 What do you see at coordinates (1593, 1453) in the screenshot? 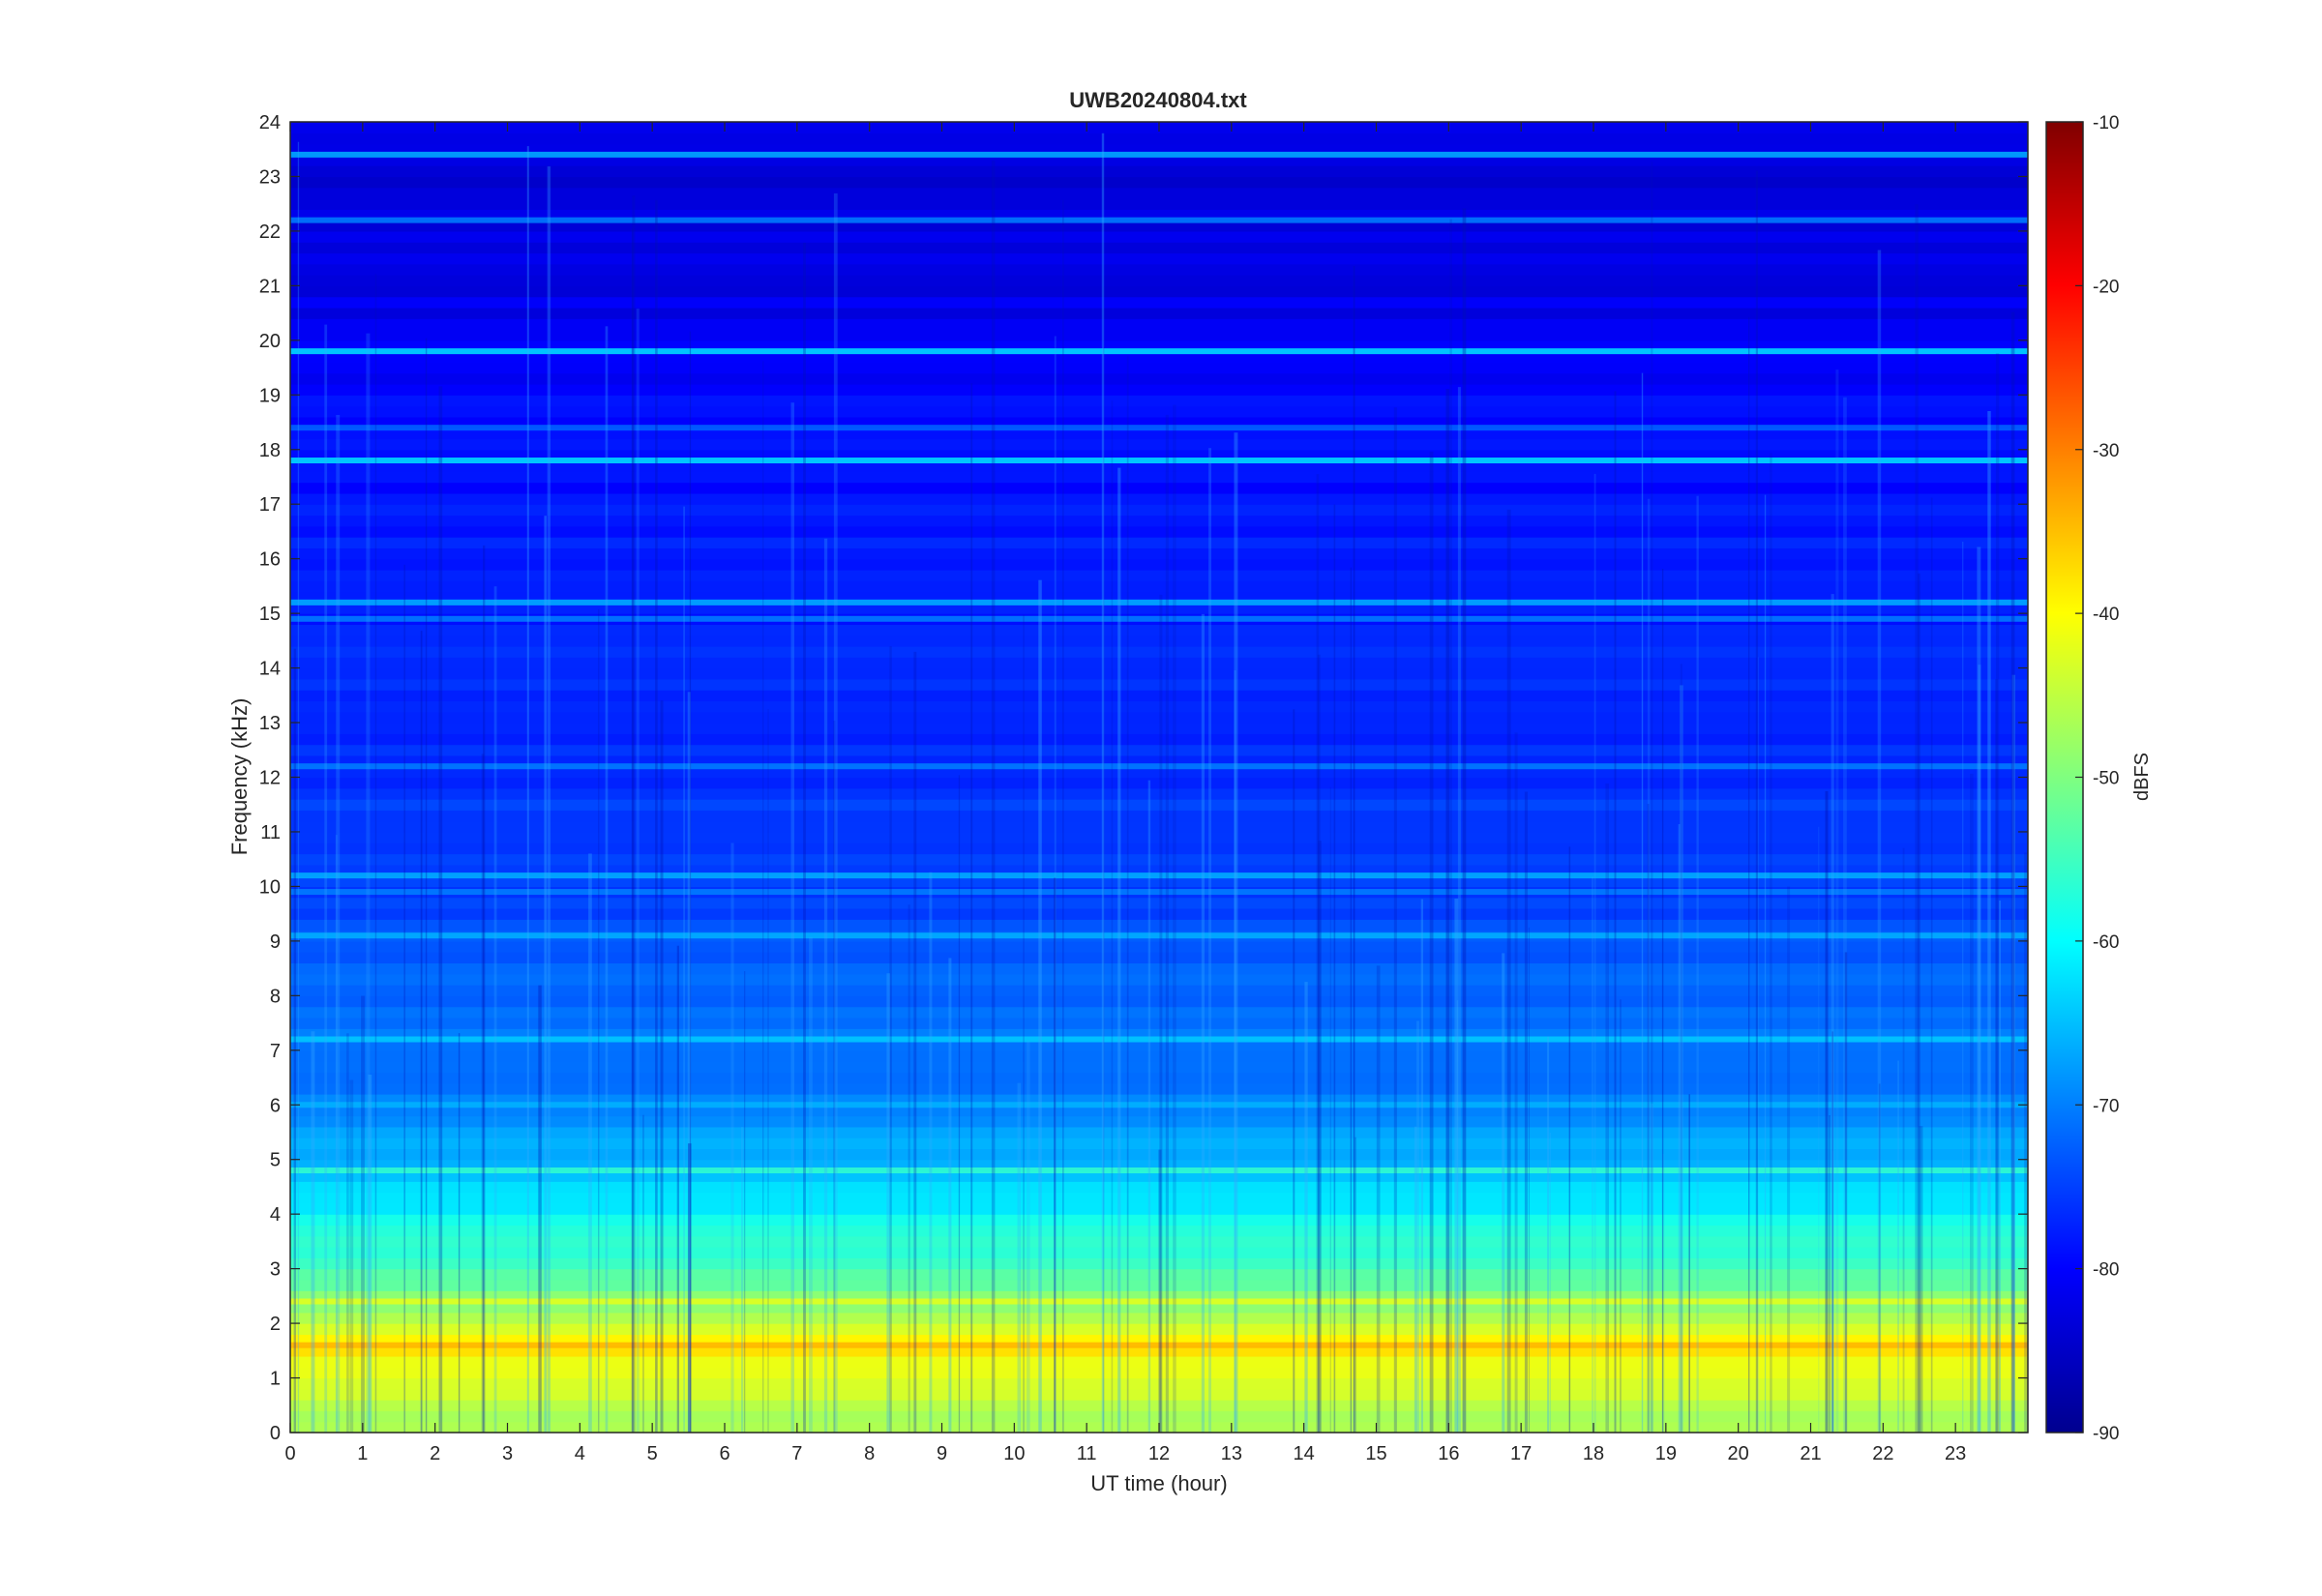
I see `x-tick-label: 18` at bounding box center [1593, 1453].